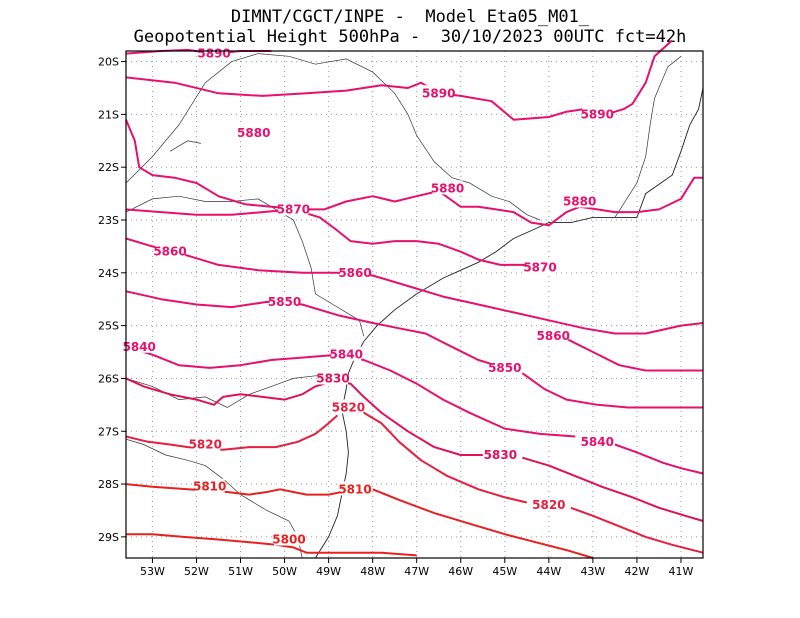 This screenshot has width=800, height=618. Describe the element at coordinates (108, 273) in the screenshot. I see `y-tick-label: 24S` at that location.